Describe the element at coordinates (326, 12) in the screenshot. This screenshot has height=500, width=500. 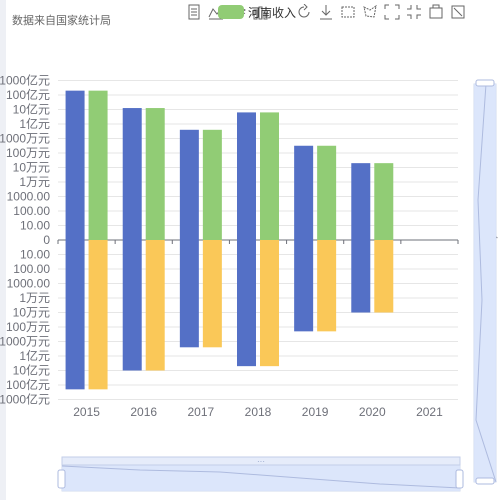
I see `download-icon` at that location.